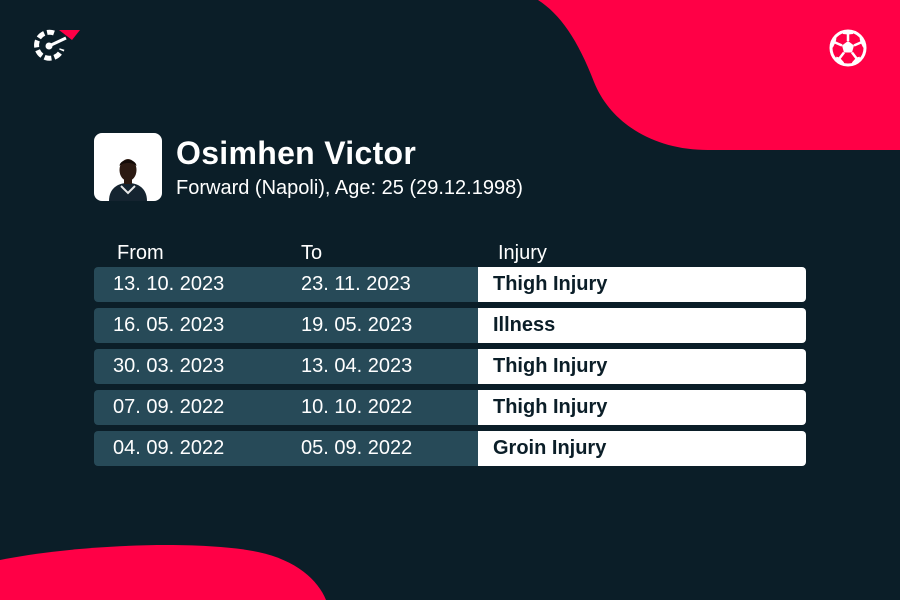  What do you see at coordinates (169, 366) in the screenshot?
I see `from-date: 30. 03. 2023` at bounding box center [169, 366].